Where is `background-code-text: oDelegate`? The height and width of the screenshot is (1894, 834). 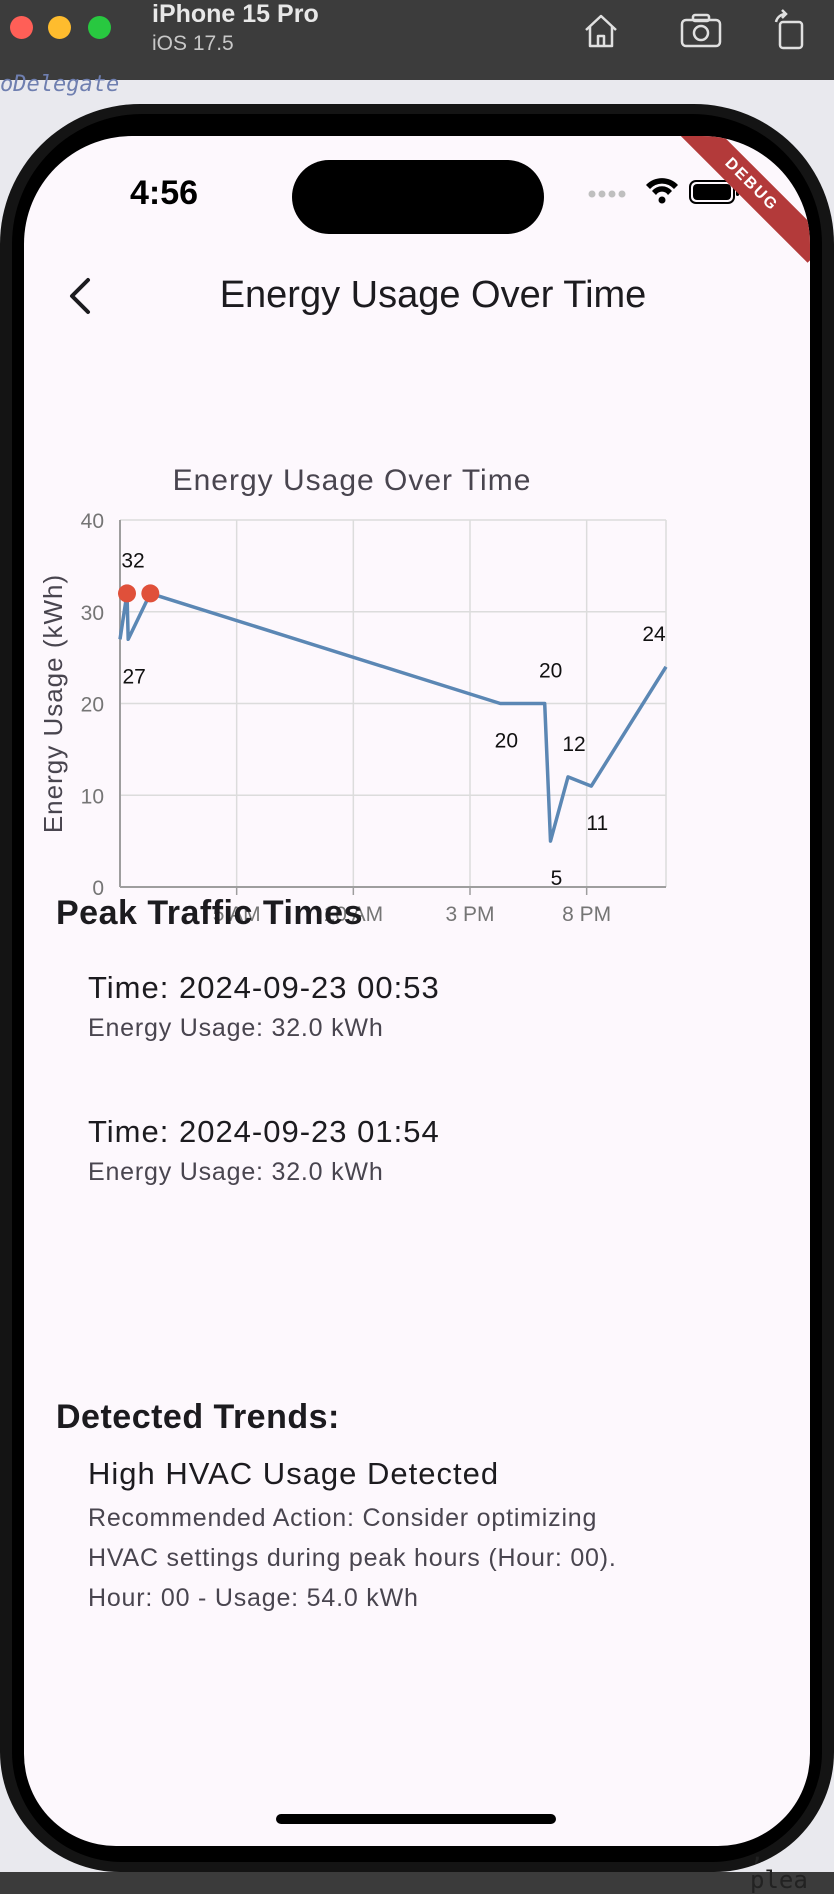
background-code-text: oDelegate is located at coordinates (60, 84).